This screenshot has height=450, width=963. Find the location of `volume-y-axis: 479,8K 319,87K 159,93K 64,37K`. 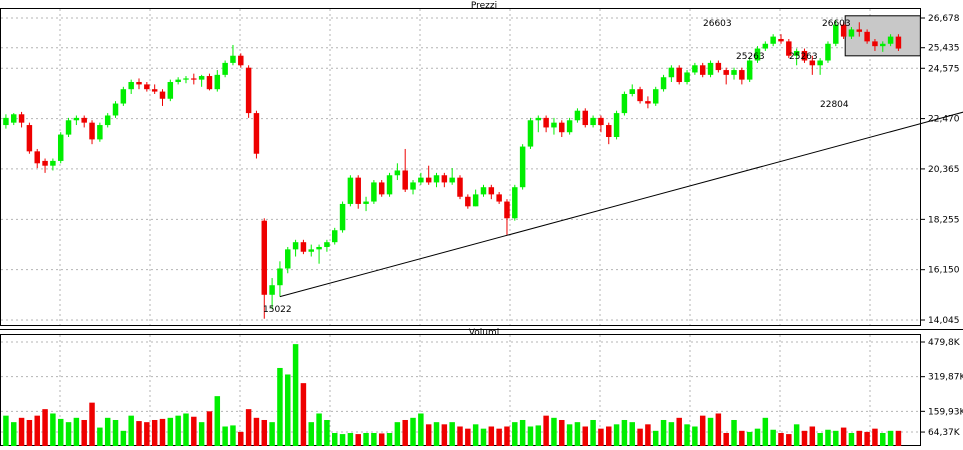

volume-y-axis: 479,8K 319,87K 159,93K 64,37K is located at coordinates (941, 388).